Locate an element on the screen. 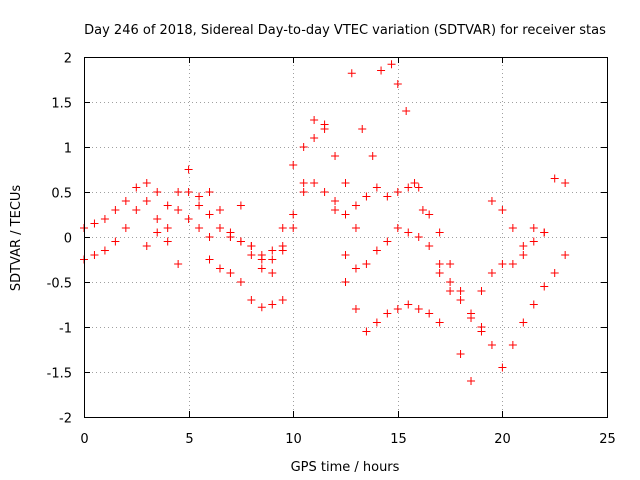 Image resolution: width=640 pixels, height=480 pixels. x-tick-label: 0 is located at coordinates (84, 439).